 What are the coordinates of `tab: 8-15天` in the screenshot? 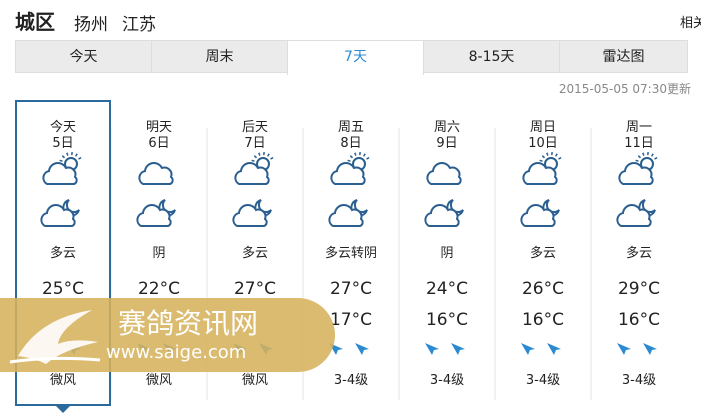 It's located at (491, 56).